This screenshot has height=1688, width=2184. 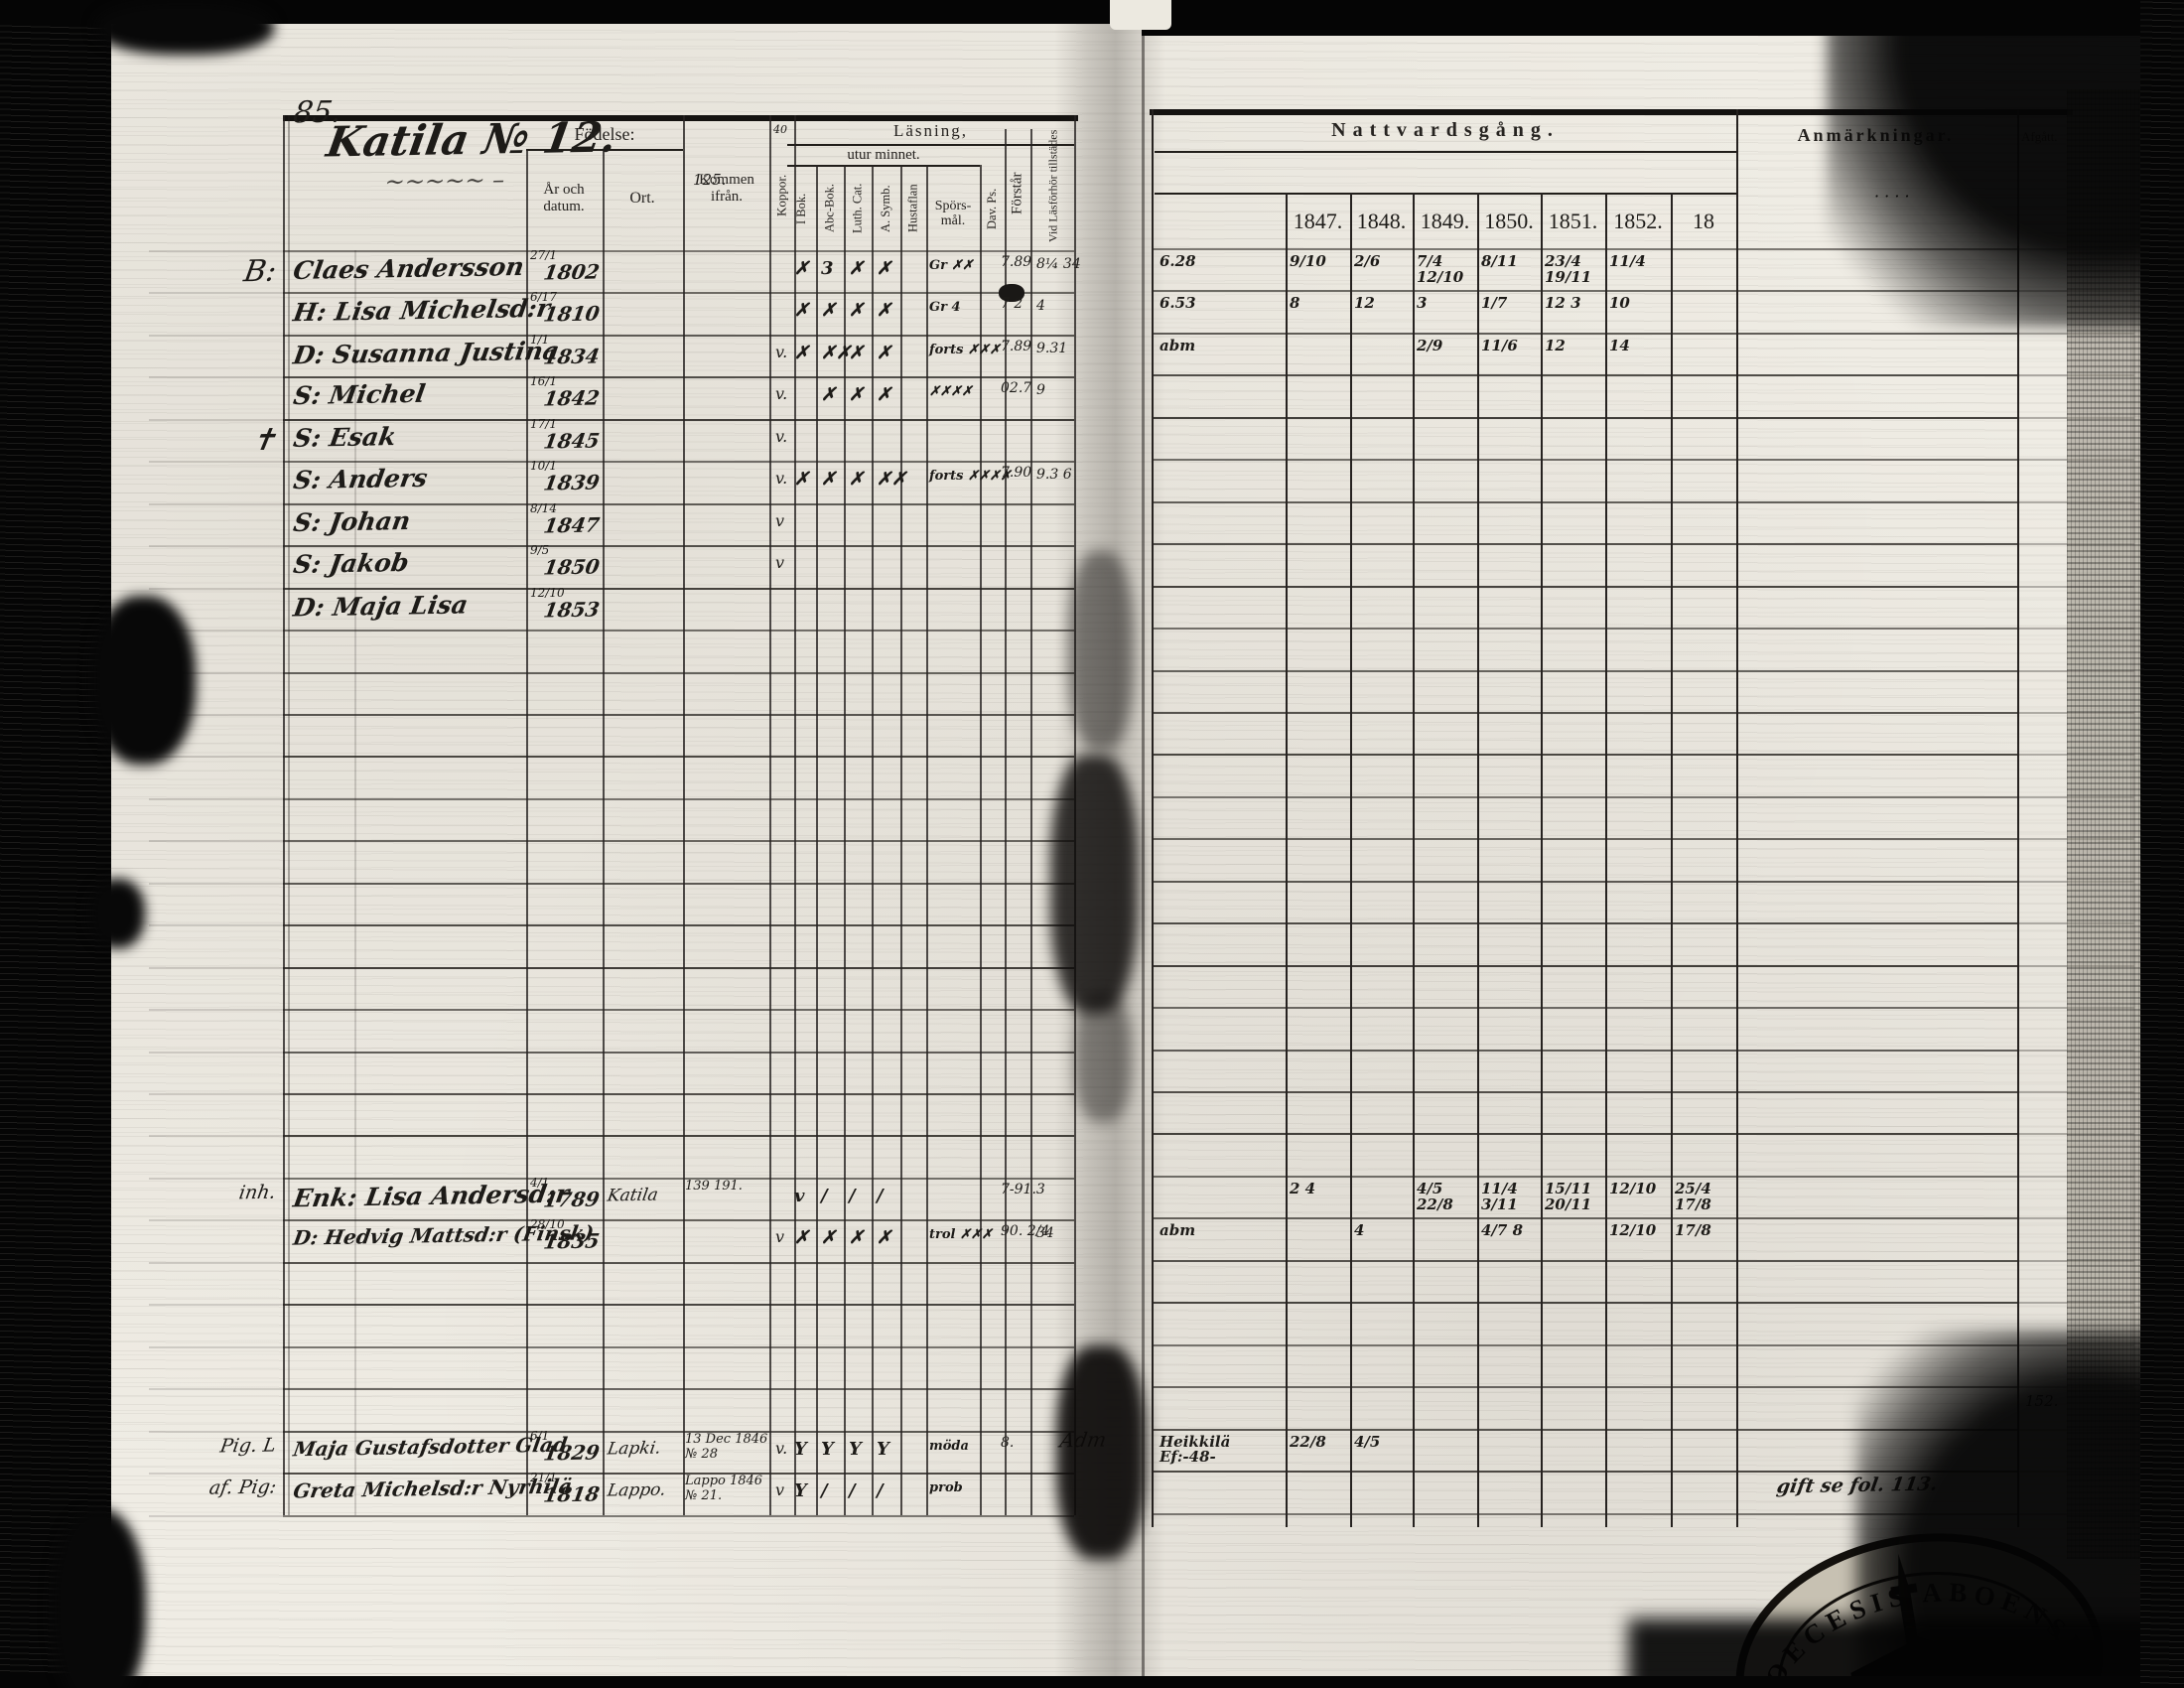 I want to click on entry-ort: Katila, so click(x=633, y=1195).